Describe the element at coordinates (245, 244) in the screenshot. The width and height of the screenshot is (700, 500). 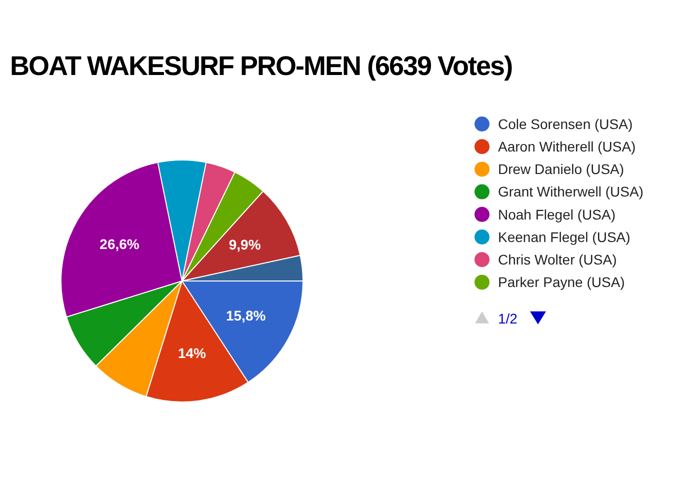
I see `data-label: 9,9%` at that location.